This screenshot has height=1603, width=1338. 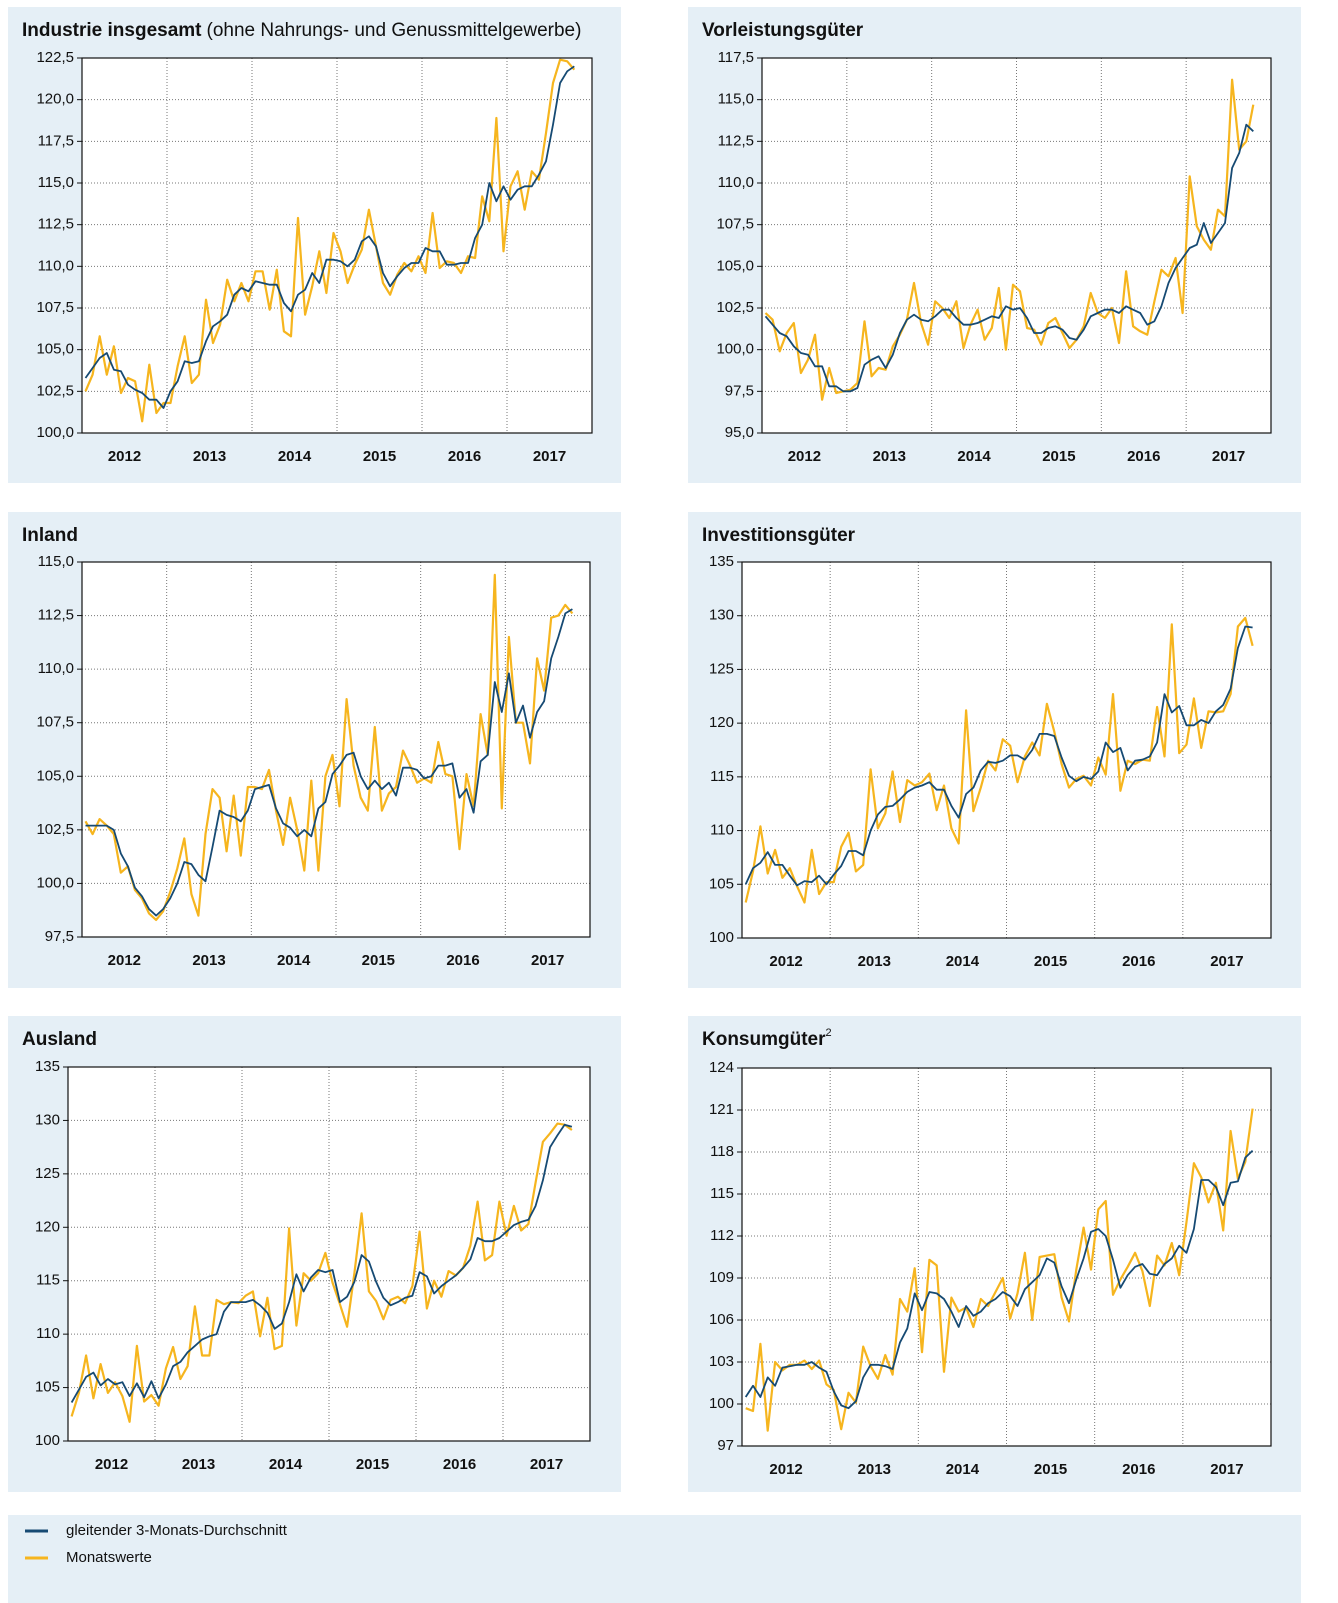 What do you see at coordinates (721, 1361) in the screenshot?
I see `y-tick-label: 103` at bounding box center [721, 1361].